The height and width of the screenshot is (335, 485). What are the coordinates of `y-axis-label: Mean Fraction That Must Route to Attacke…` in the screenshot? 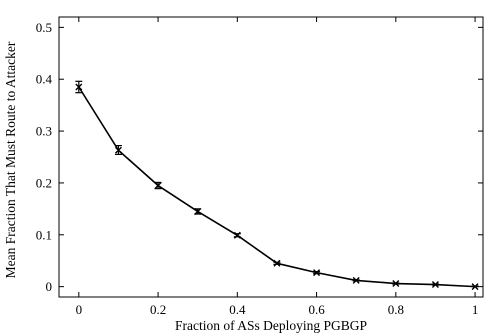 It's located at (10, 159).